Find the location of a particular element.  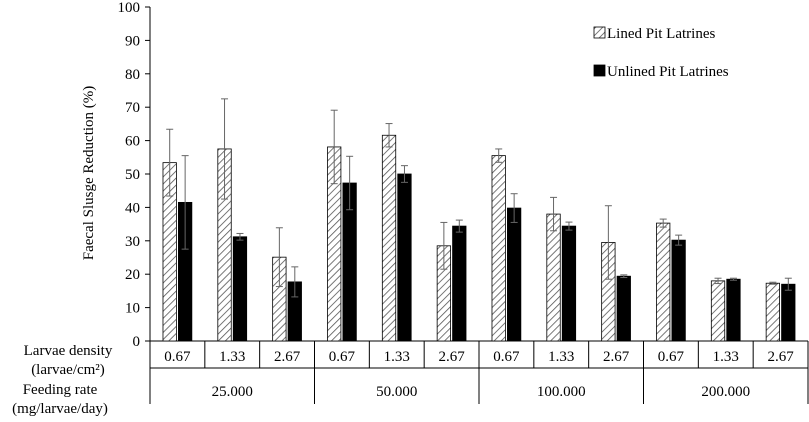

y-tick-label: 90 is located at coordinates (132, 41).